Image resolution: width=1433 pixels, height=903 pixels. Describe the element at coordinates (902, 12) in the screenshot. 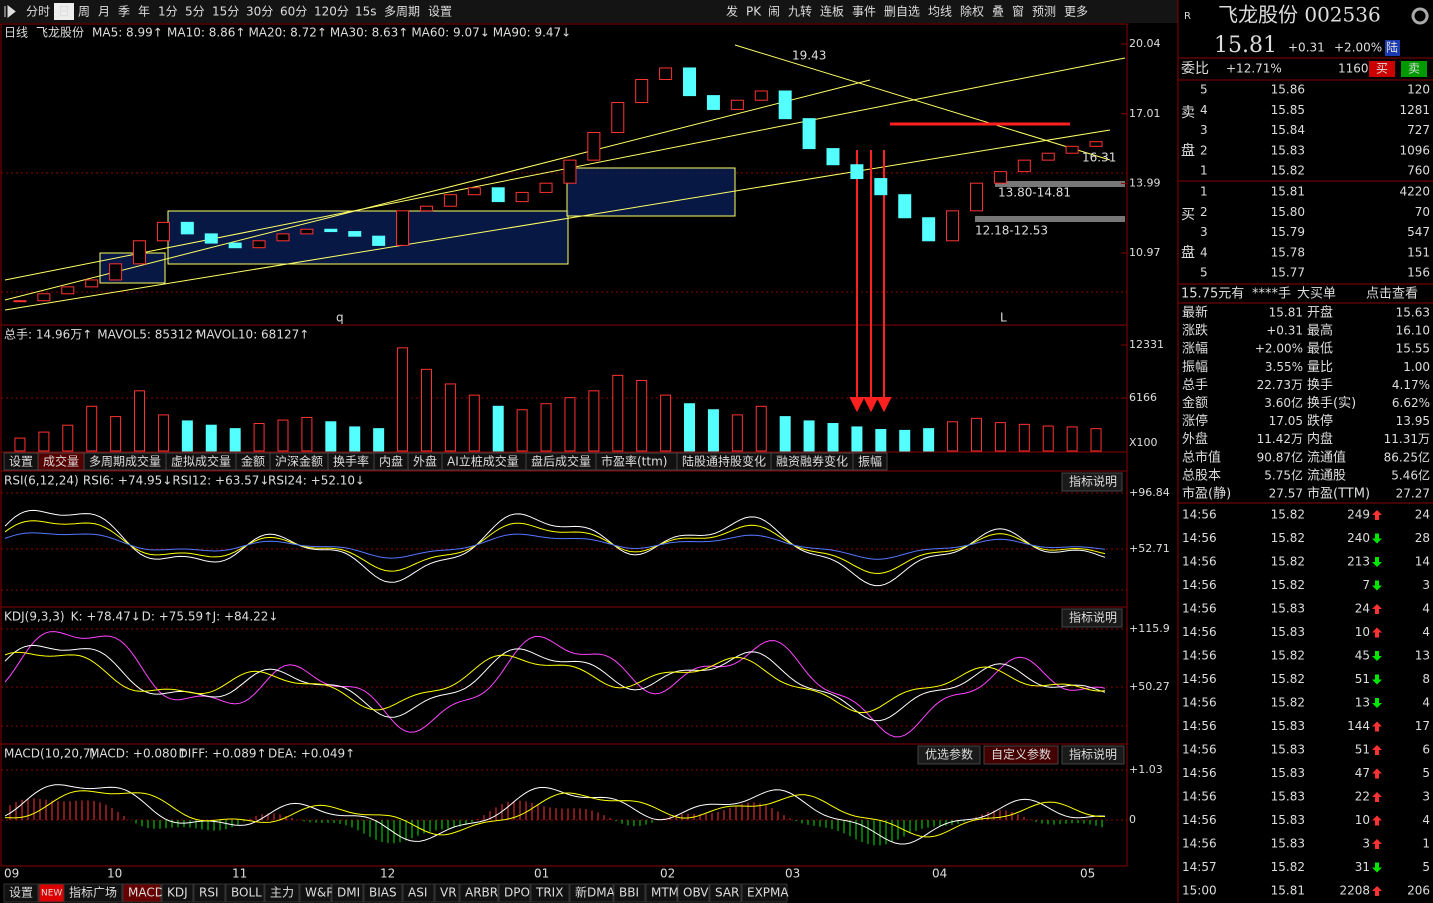

I see `toolbar-item: 删自选` at that location.